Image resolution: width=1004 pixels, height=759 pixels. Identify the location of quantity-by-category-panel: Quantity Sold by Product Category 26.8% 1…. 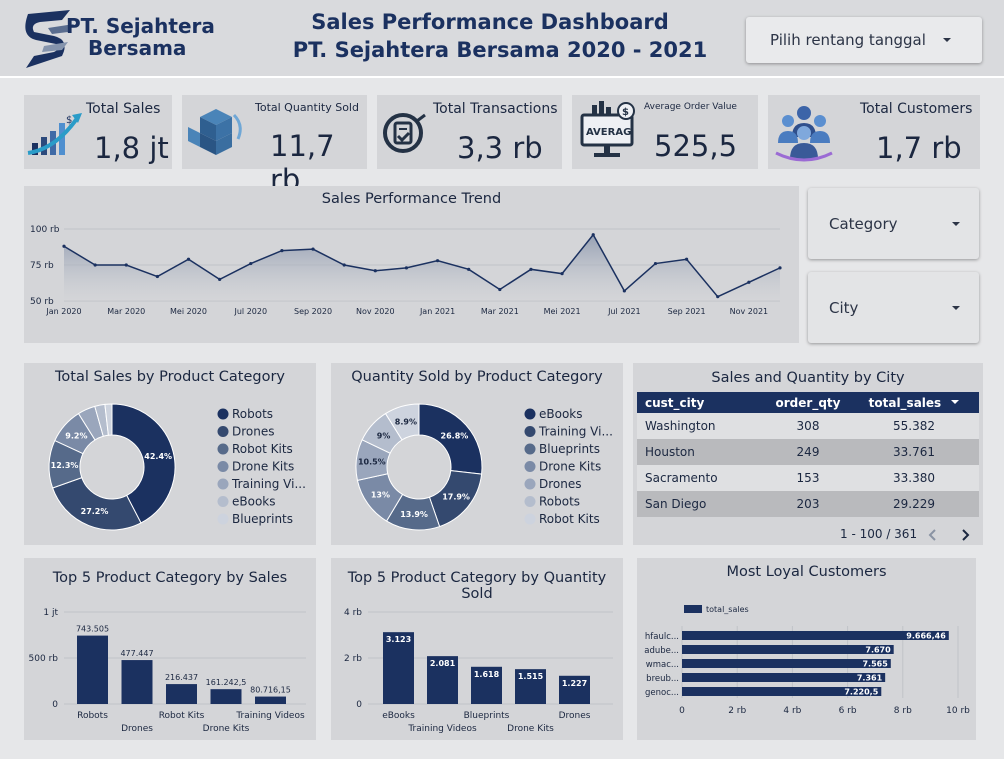
(477, 454).